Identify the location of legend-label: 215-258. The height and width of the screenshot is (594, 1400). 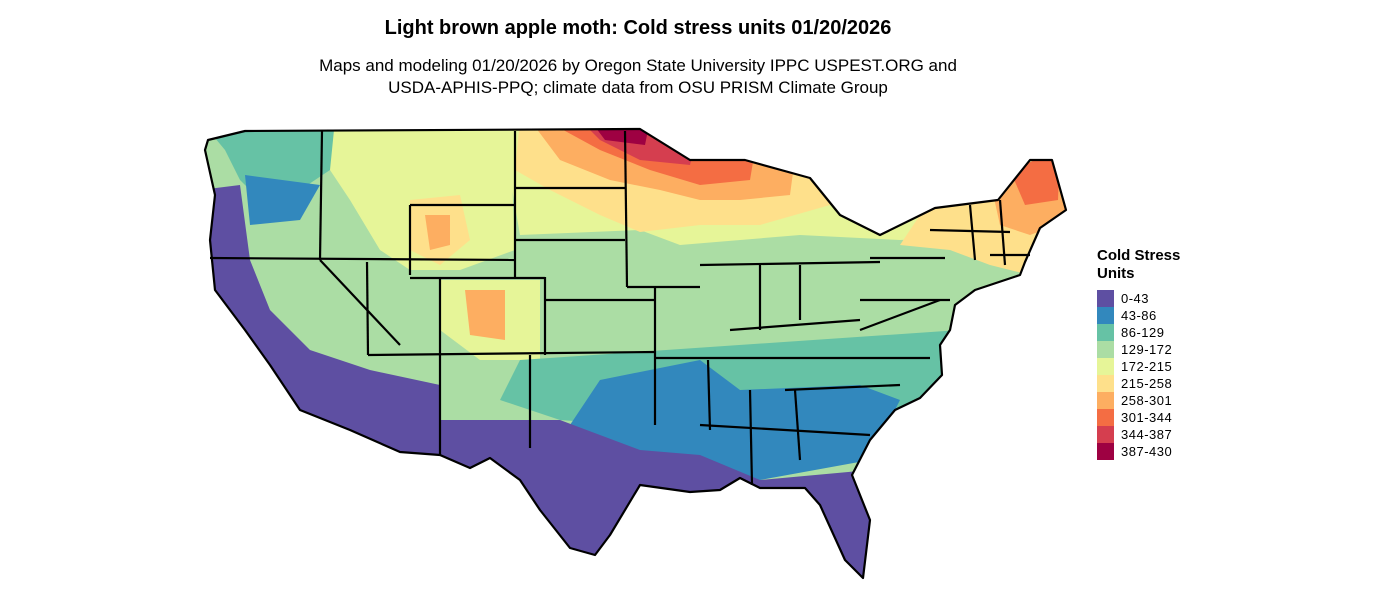
(1147, 383).